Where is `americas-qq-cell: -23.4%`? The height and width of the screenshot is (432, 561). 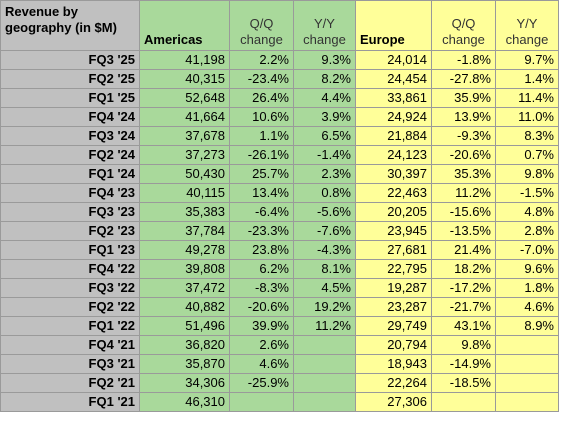
americas-qq-cell: -23.4% is located at coordinates (261, 79).